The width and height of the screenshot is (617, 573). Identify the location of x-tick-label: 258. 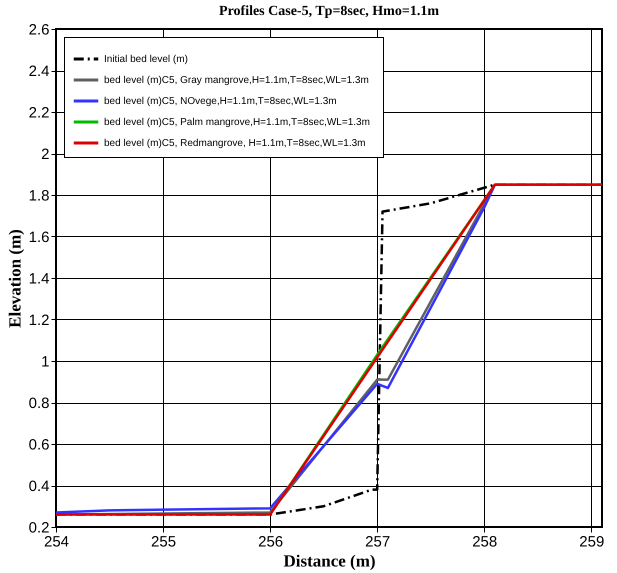
(485, 542).